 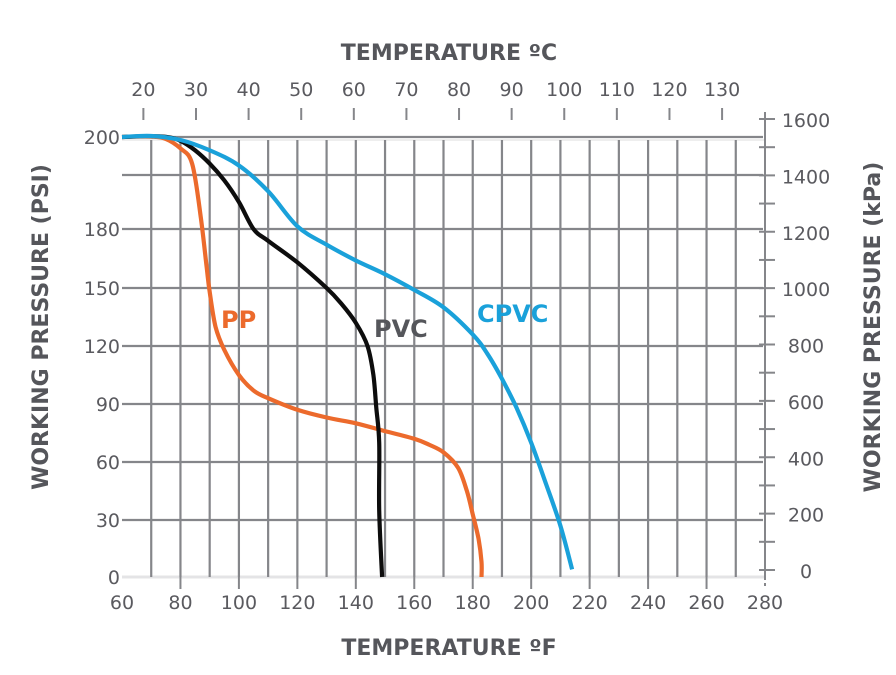 What do you see at coordinates (102, 230) in the screenshot?
I see `y-tick-label: 180` at bounding box center [102, 230].